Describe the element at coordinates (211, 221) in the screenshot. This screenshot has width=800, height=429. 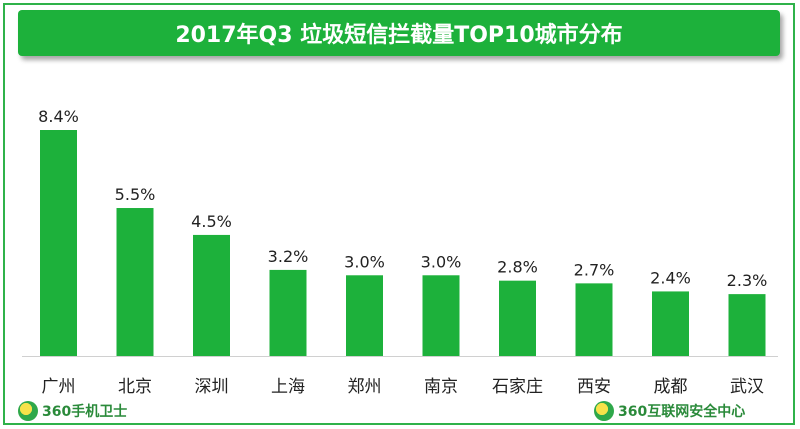
I see `value-label-2: 4.5%` at that location.